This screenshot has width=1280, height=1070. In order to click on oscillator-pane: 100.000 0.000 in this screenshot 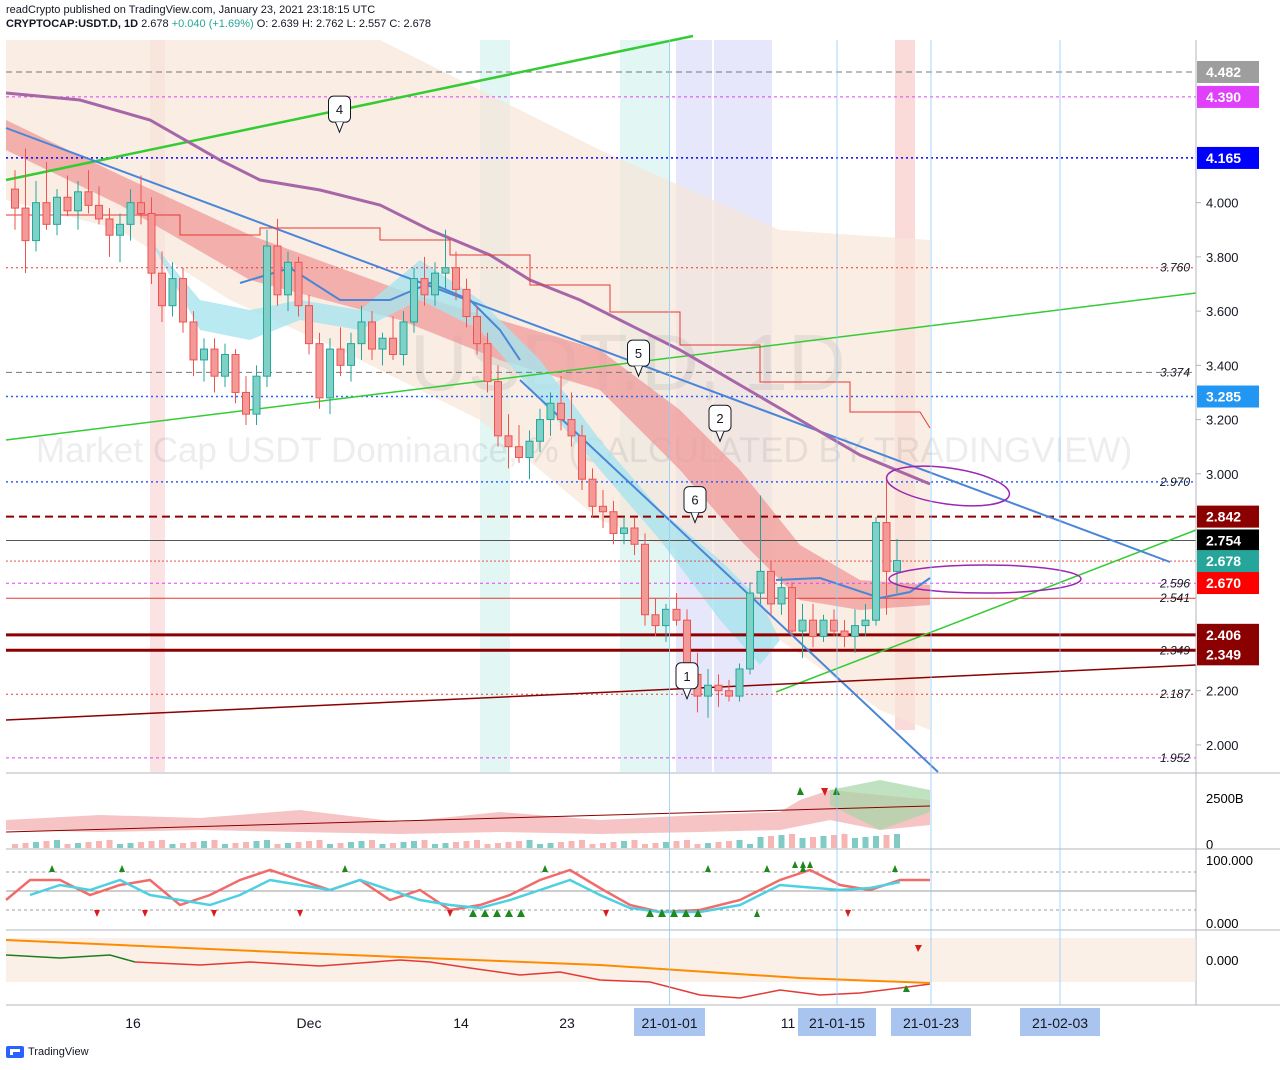, I will do `click(642, 892)`.